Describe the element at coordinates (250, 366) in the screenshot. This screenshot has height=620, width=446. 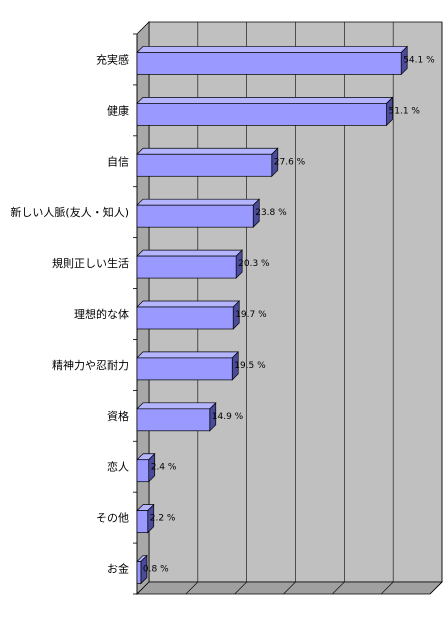
I see `data-label: 19.5 %` at that location.